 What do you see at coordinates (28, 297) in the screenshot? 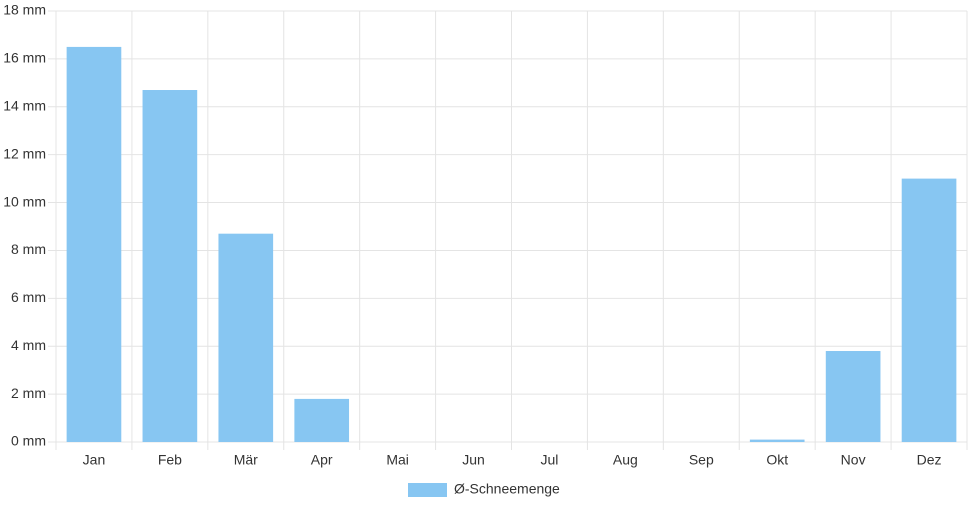
I see `y-tick-label: 6 mm` at bounding box center [28, 297].